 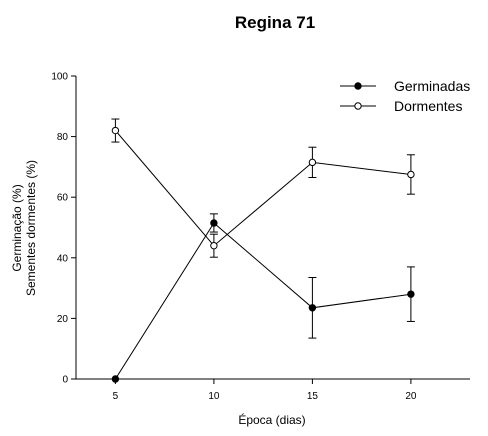 What do you see at coordinates (31, 228) in the screenshot?
I see `y-axis-label-line-2: Sementes dormentes (%)` at bounding box center [31, 228].